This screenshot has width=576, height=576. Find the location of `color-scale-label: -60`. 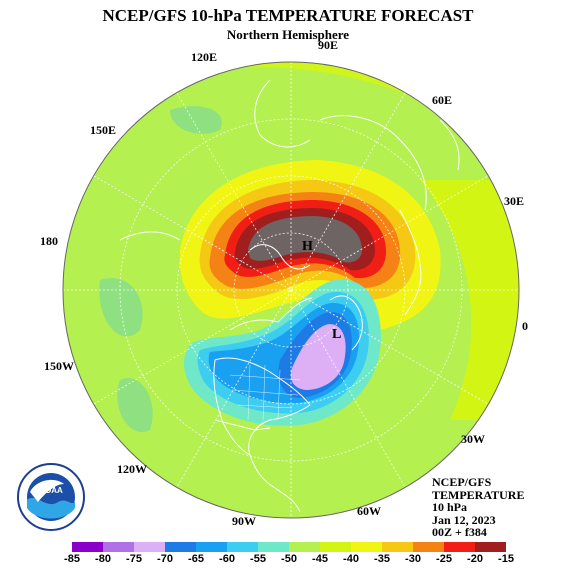

color-scale-label: -60 is located at coordinates (227, 559).